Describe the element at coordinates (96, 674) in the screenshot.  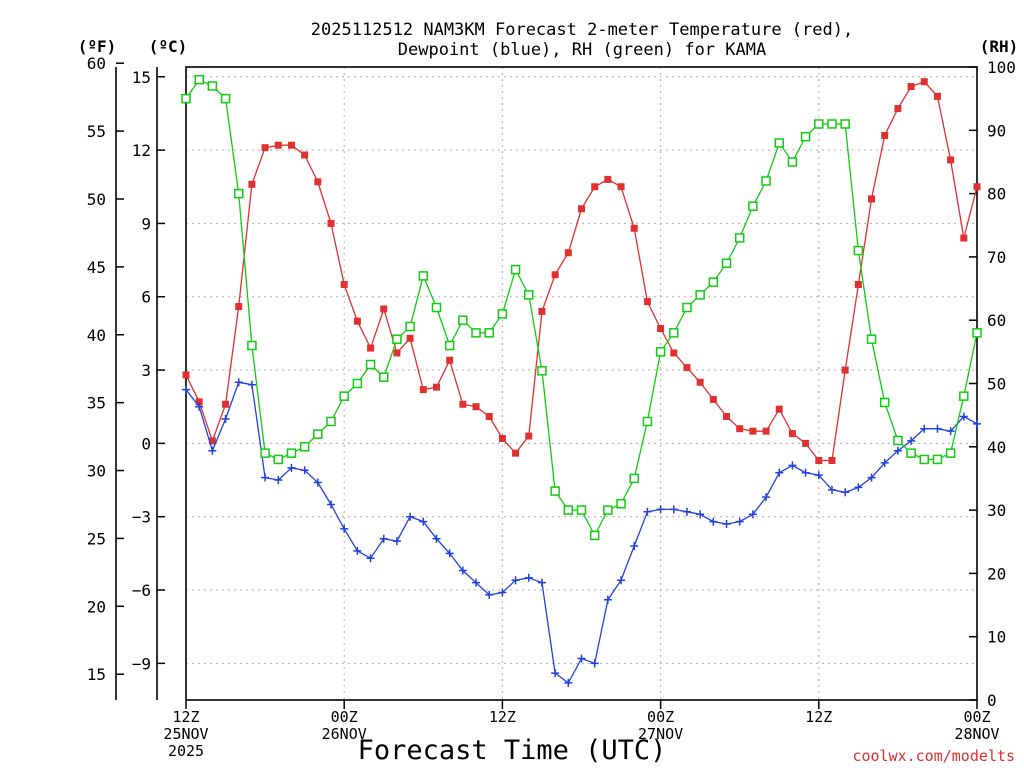
I see `fahrenheit-tick-label: 15` at that location.